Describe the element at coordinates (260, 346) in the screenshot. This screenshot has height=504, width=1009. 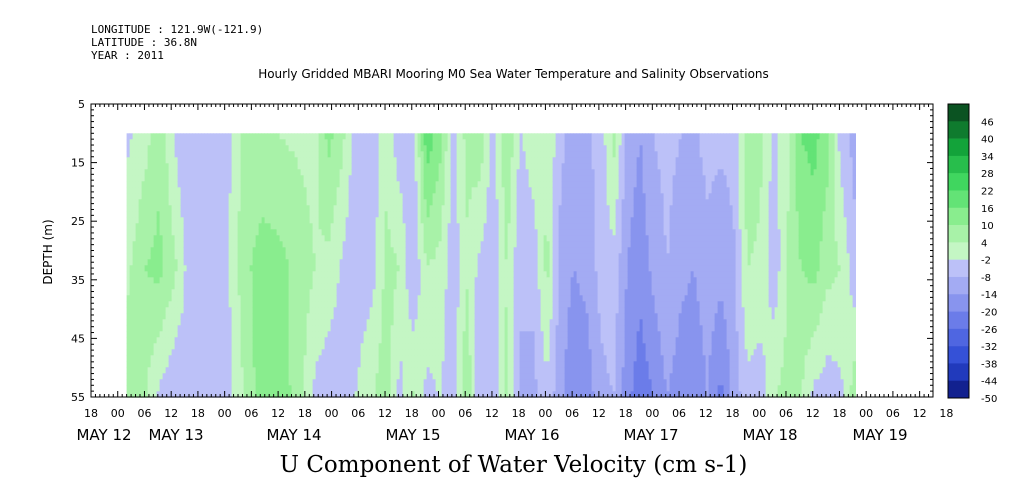
I see `heat-cell-1971` at that location.